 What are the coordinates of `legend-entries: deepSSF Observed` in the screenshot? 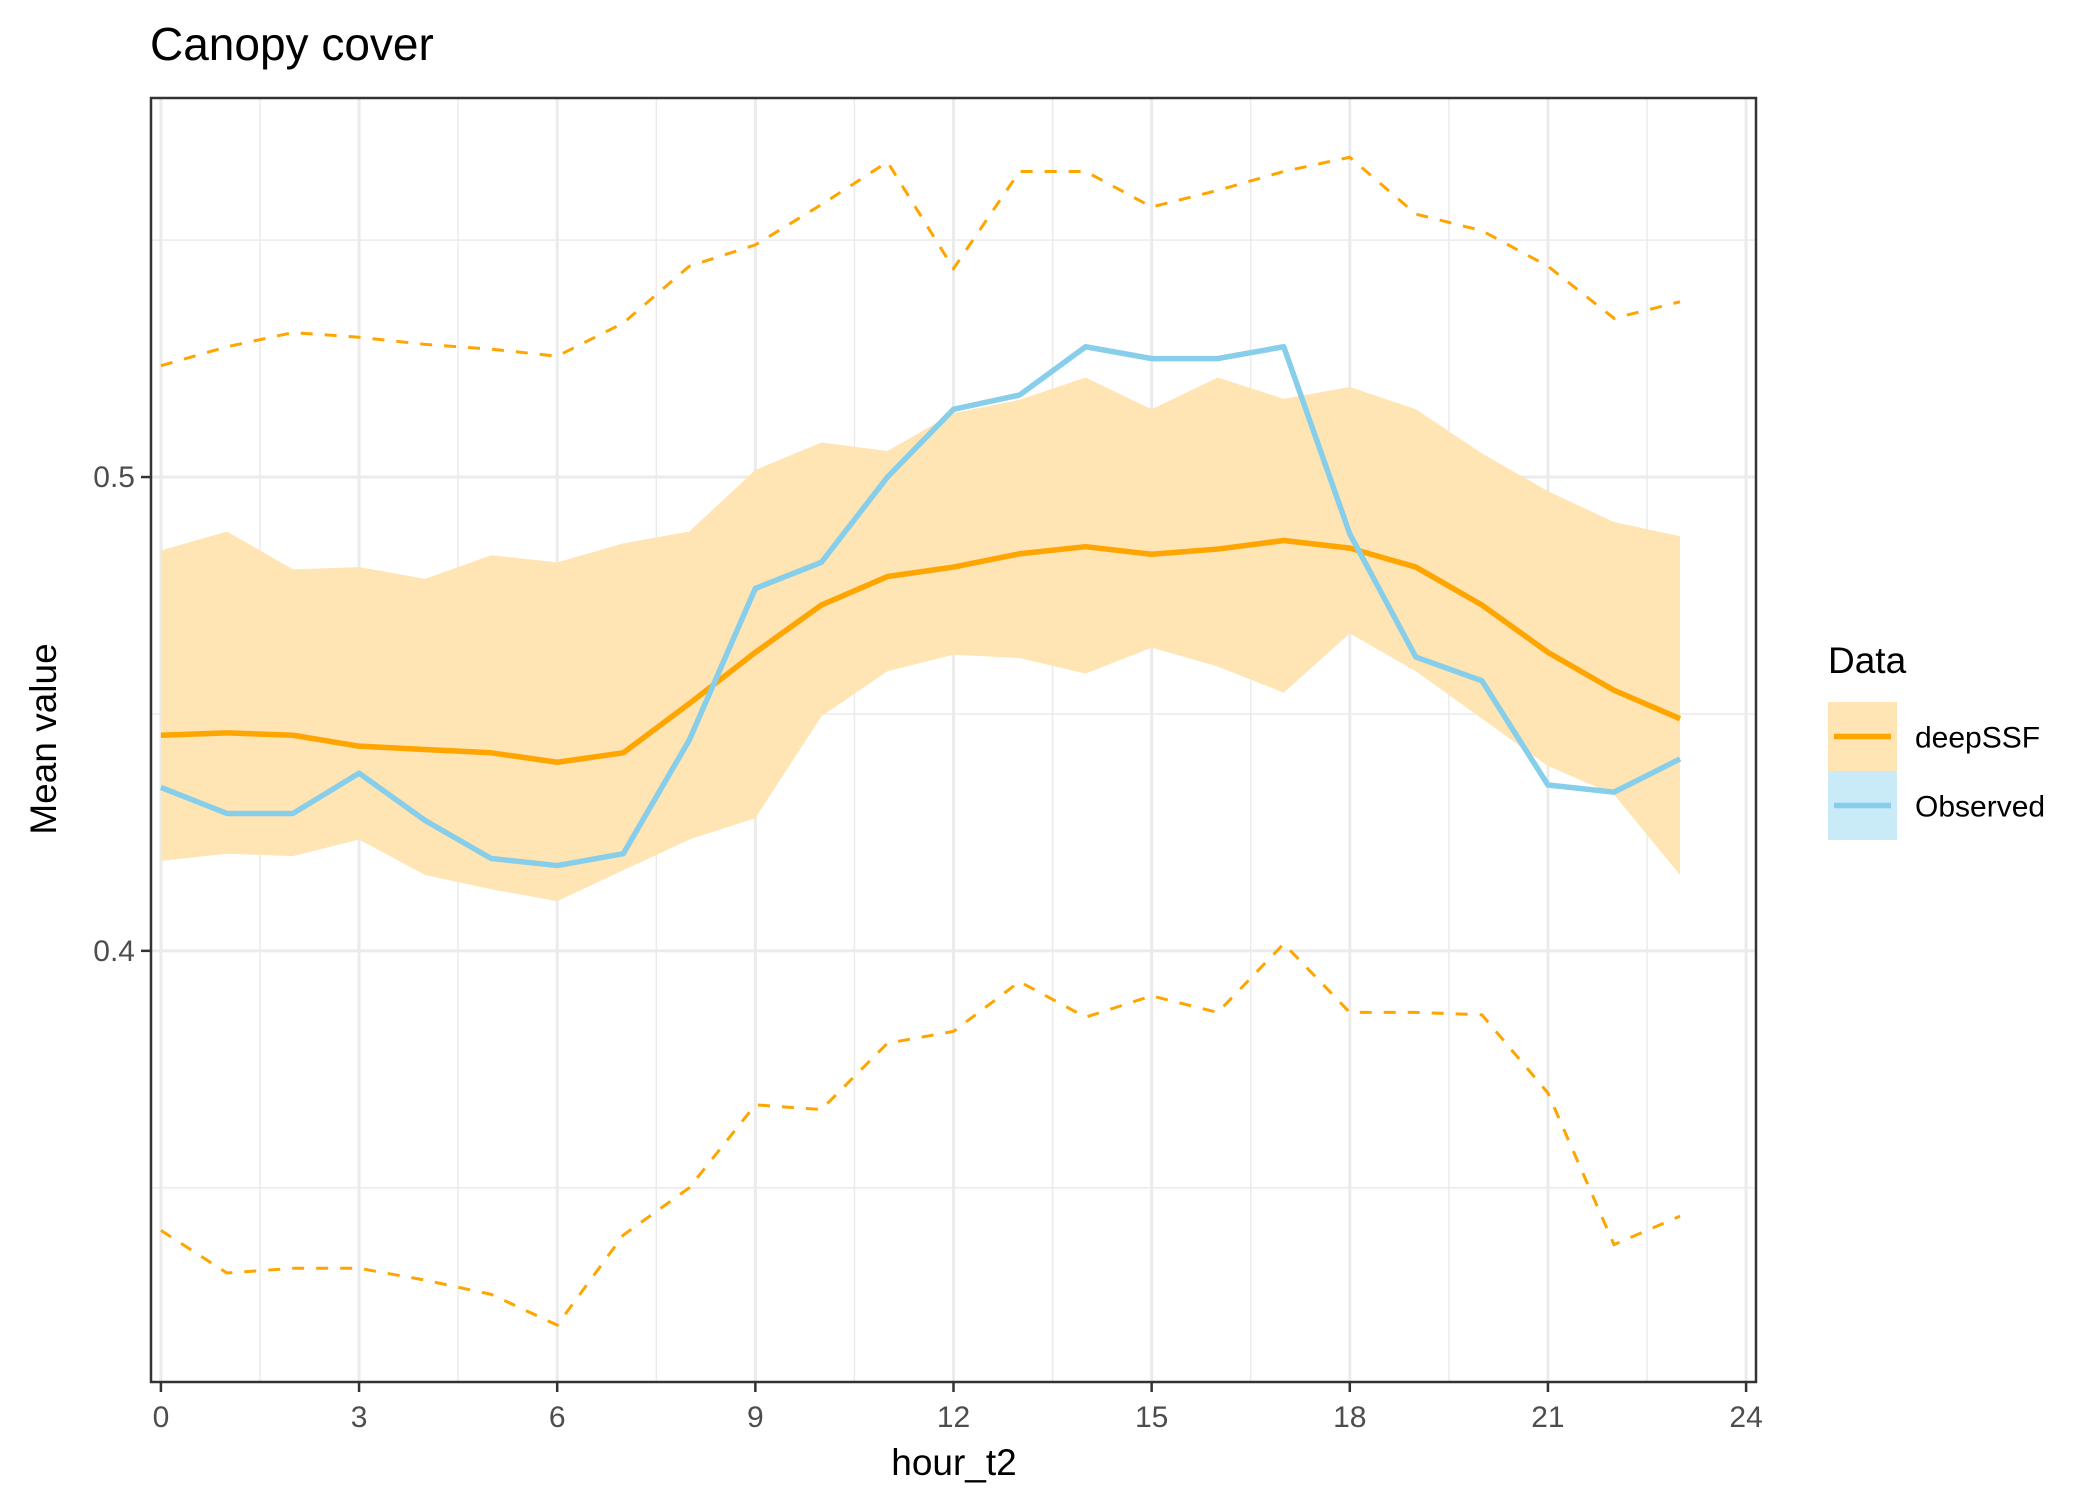 It's located at (1936, 771).